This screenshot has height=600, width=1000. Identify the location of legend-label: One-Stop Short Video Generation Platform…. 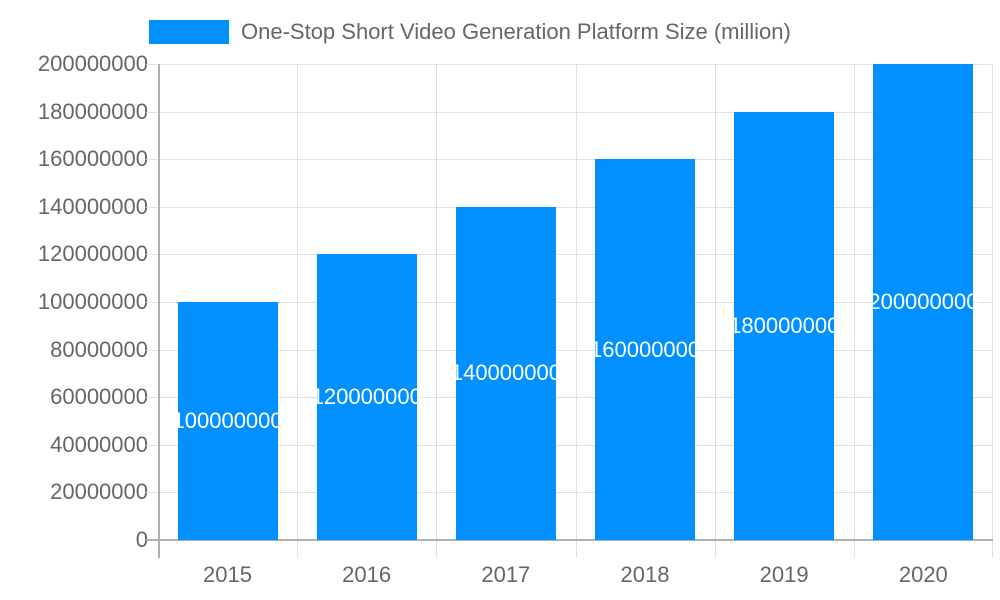
(516, 31).